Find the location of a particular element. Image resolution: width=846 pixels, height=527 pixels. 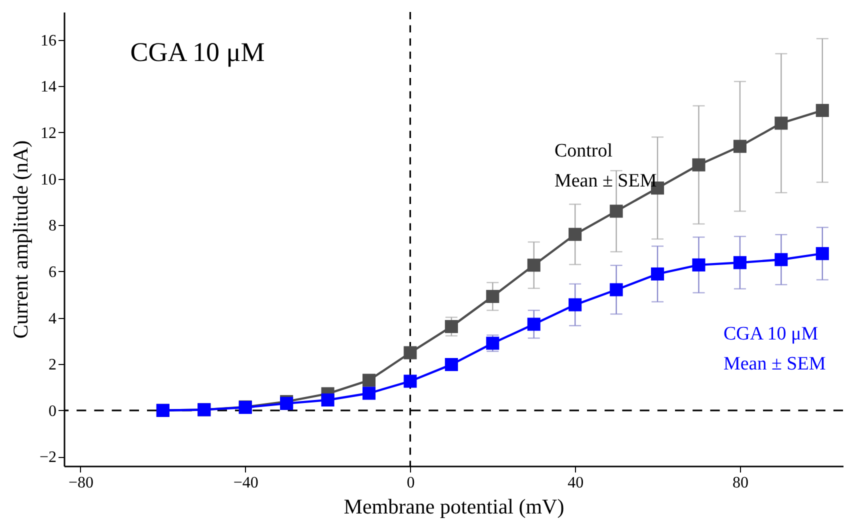

y-tick-label: 2 is located at coordinates (52, 365).